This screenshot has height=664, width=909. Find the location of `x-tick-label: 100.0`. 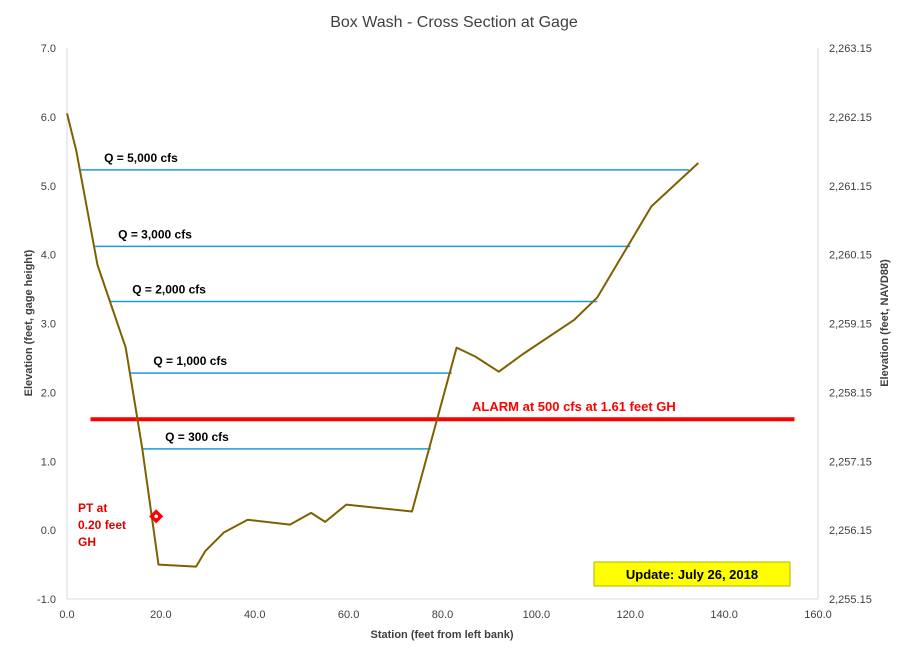

x-tick-label: 100.0 is located at coordinates (537, 615).